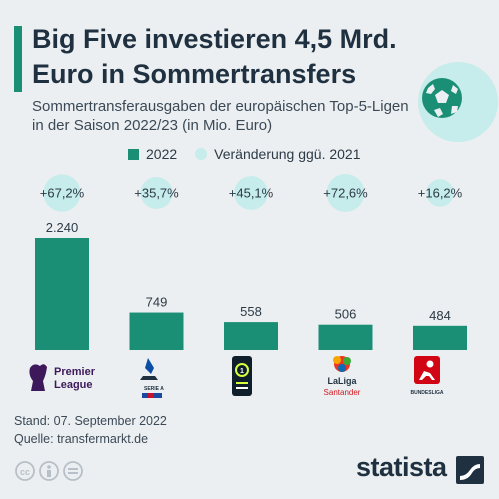 This screenshot has height=499, width=499. I want to click on statista-brand: statista, so click(401, 467).